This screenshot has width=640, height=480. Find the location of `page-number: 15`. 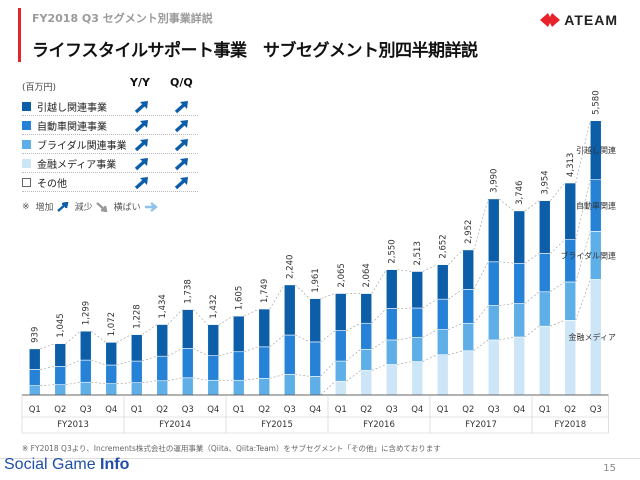

page-number: 15 is located at coordinates (609, 468).